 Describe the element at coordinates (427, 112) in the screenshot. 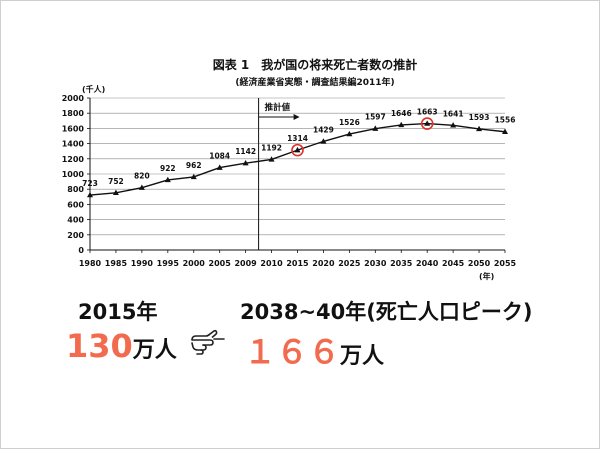

I see `data-label: 1663` at that location.